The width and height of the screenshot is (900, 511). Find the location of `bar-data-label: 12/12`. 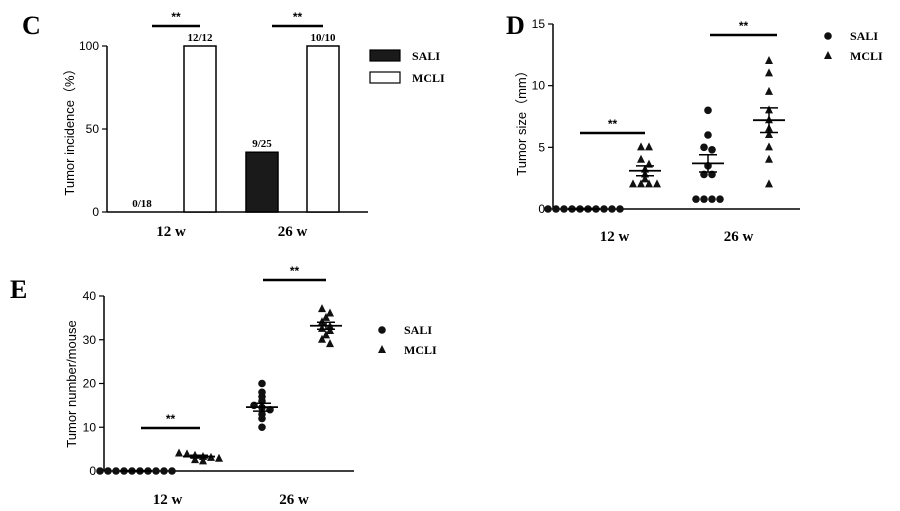

bar-data-label: 12/12 is located at coordinates (200, 38).